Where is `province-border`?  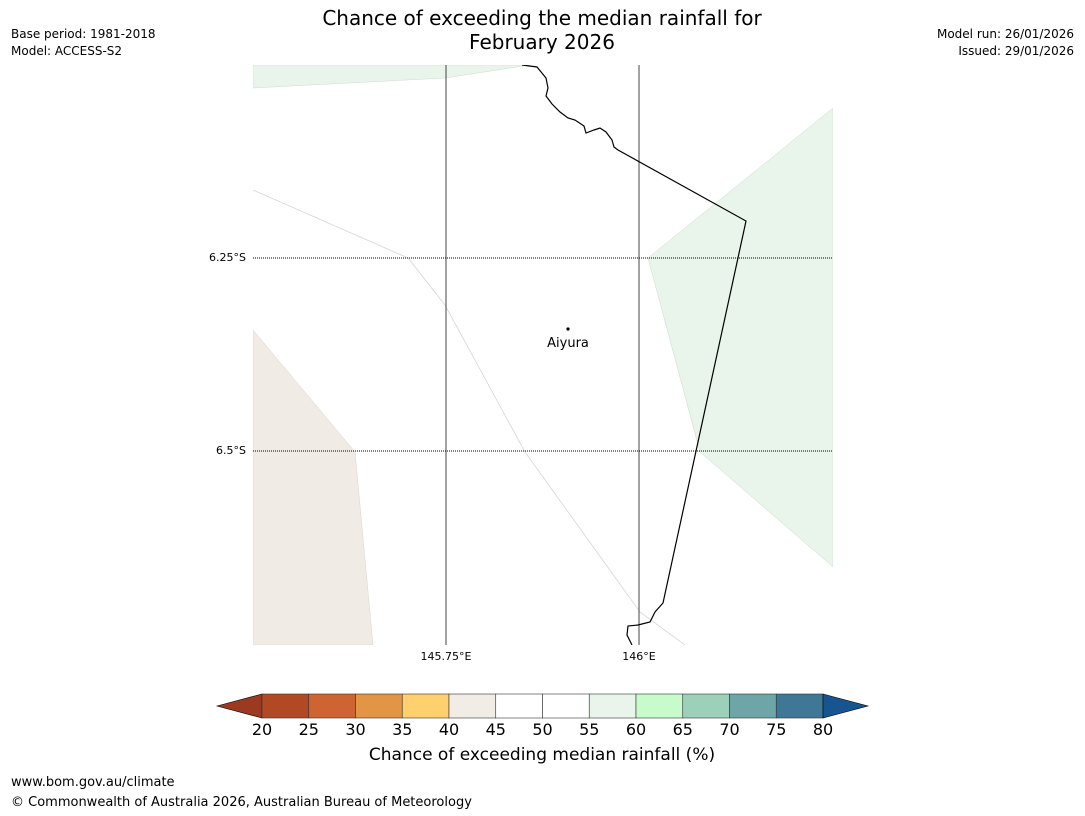 province-border is located at coordinates (634, 355).